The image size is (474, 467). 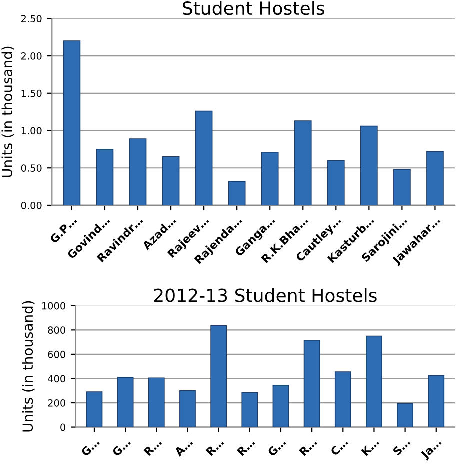 What do you see at coordinates (57, 379) in the screenshot?
I see `y-tick-label: 400` at bounding box center [57, 379].